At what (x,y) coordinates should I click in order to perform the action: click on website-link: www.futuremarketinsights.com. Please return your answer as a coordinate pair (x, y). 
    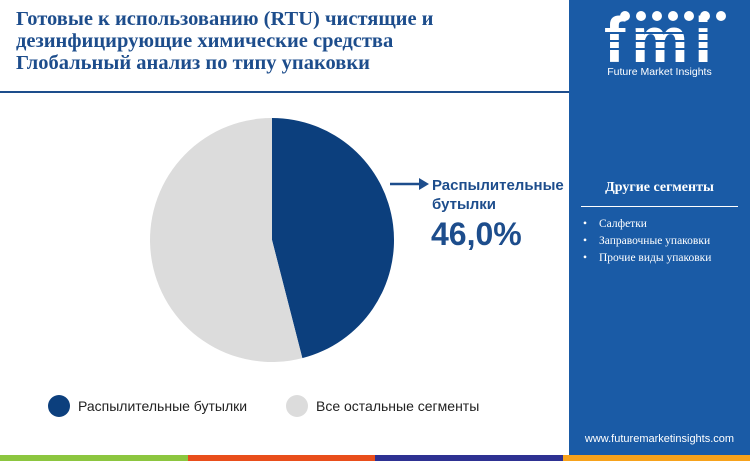
    Looking at the image, I should click on (659, 439).